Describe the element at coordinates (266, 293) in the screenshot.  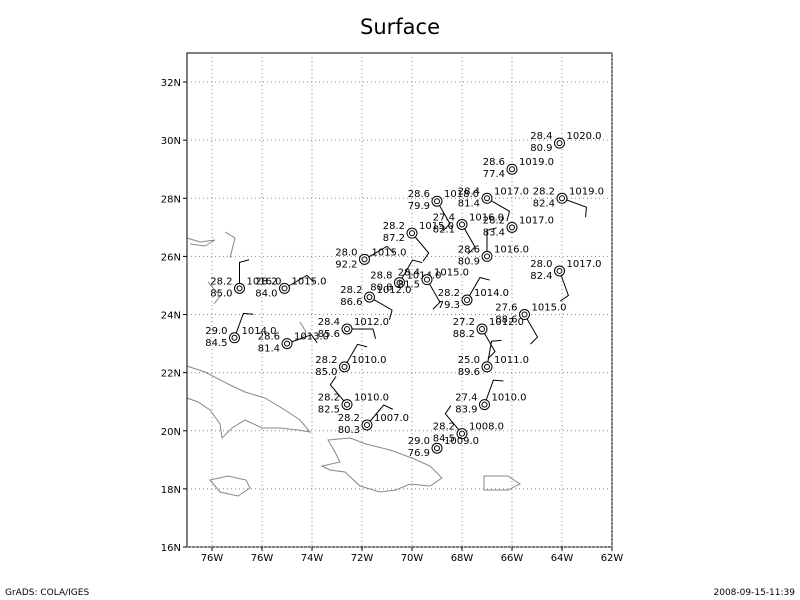
I see `station-dew: 84.0` at that location.